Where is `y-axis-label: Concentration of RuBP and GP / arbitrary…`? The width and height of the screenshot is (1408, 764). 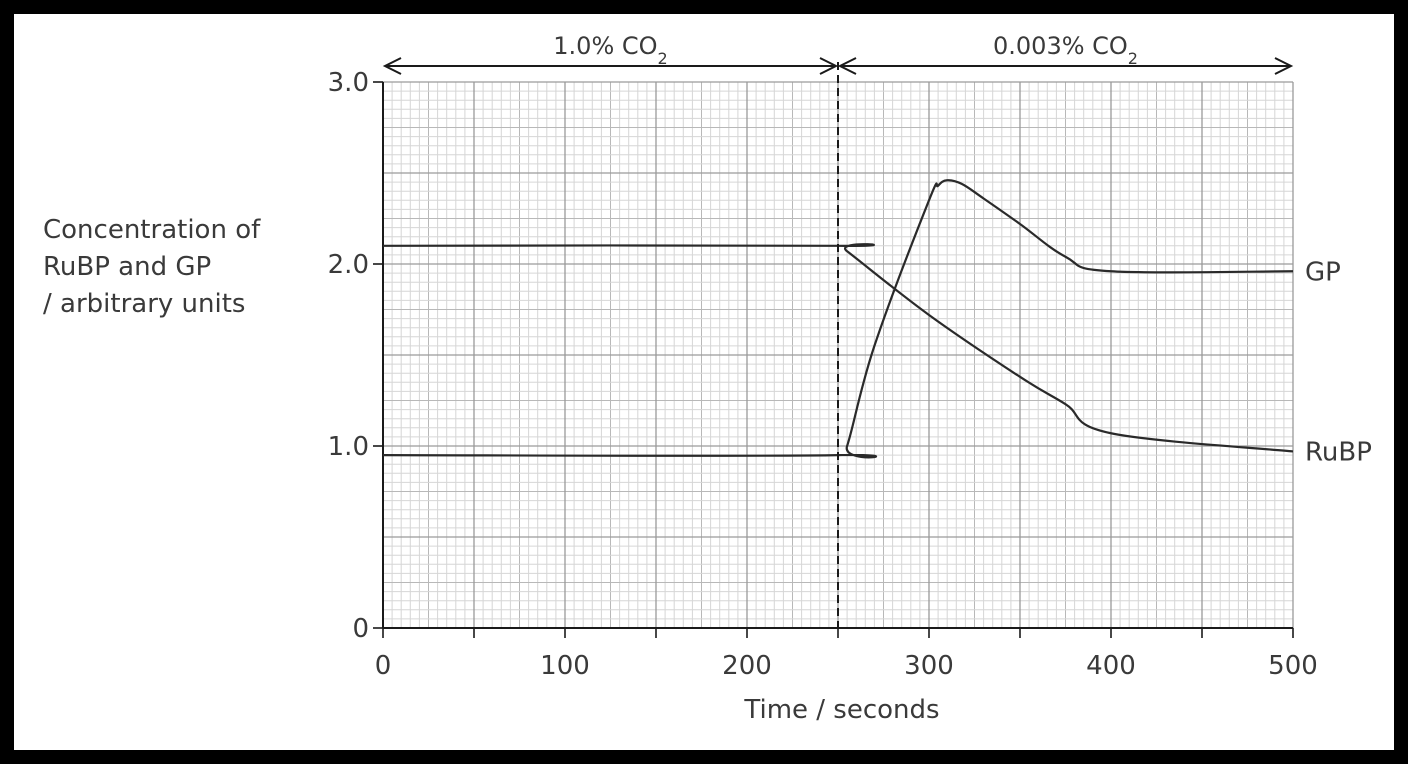 y-axis-label: Concentration of RuBP and GP / arbitrary… is located at coordinates (173, 267).